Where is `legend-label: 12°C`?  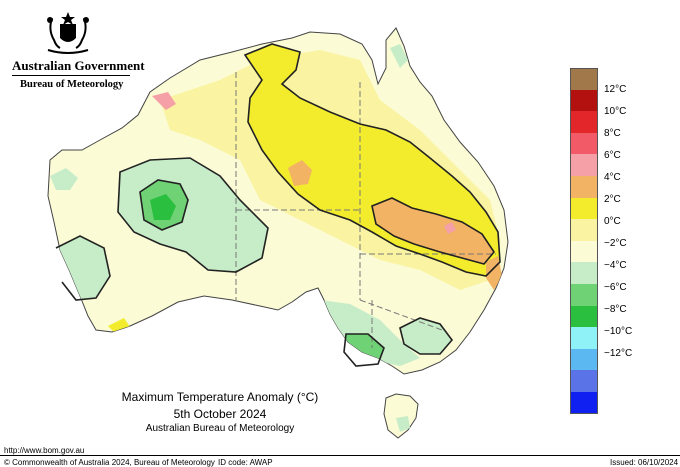
legend-label: 12°C is located at coordinates (615, 89).